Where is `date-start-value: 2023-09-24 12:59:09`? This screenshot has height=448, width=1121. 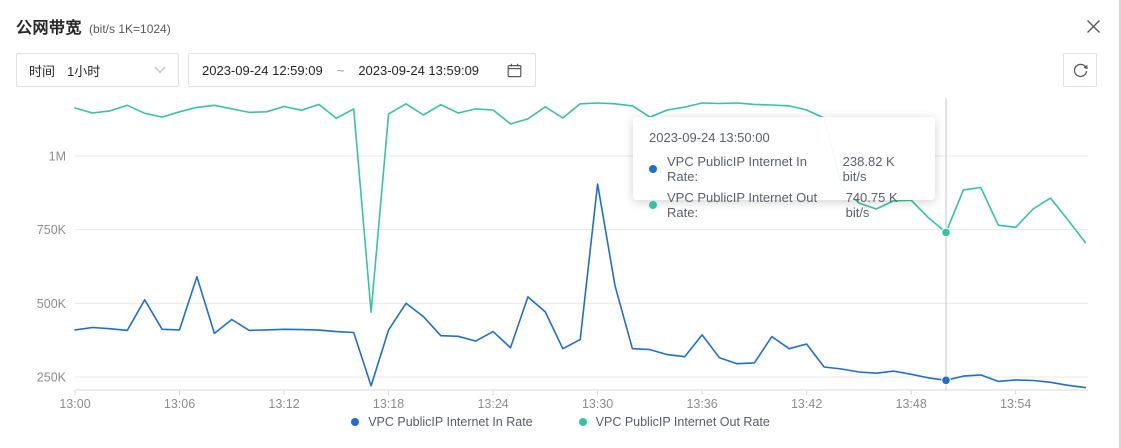 date-start-value: 2023-09-24 12:59:09 is located at coordinates (262, 70).